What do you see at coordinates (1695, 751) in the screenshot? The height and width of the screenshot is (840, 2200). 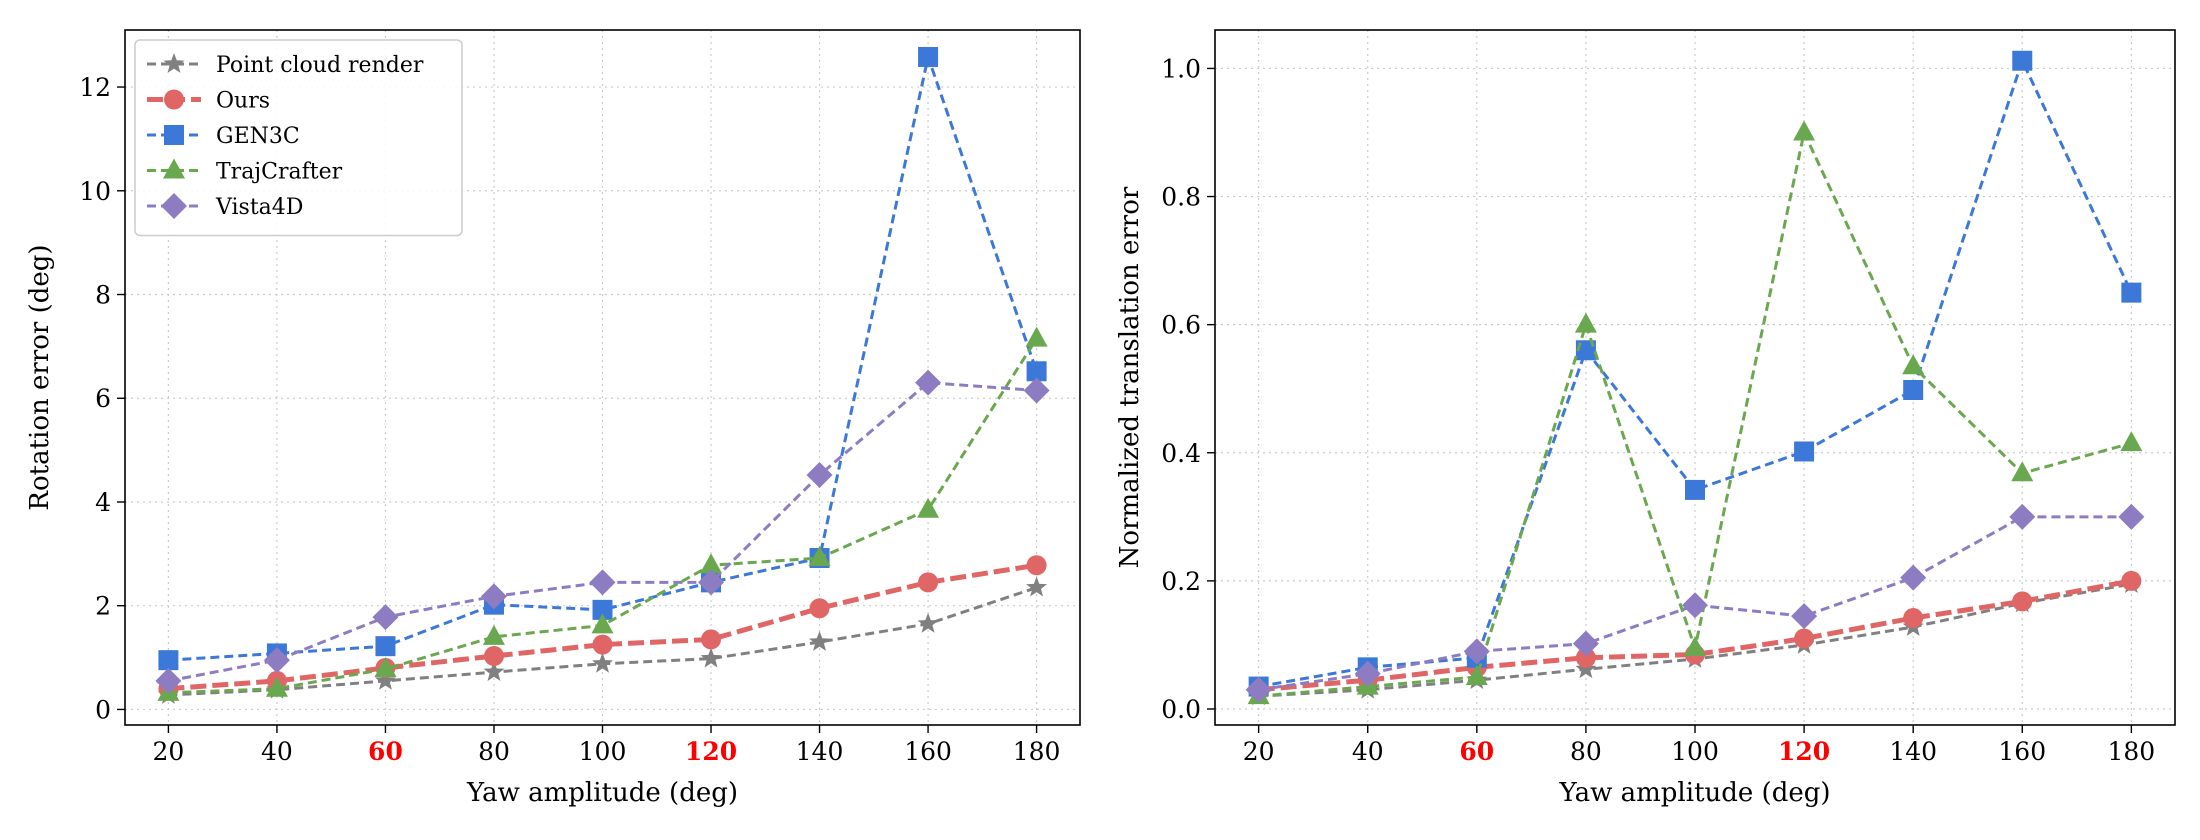 I see `x-tick-label: 100` at bounding box center [1695, 751].